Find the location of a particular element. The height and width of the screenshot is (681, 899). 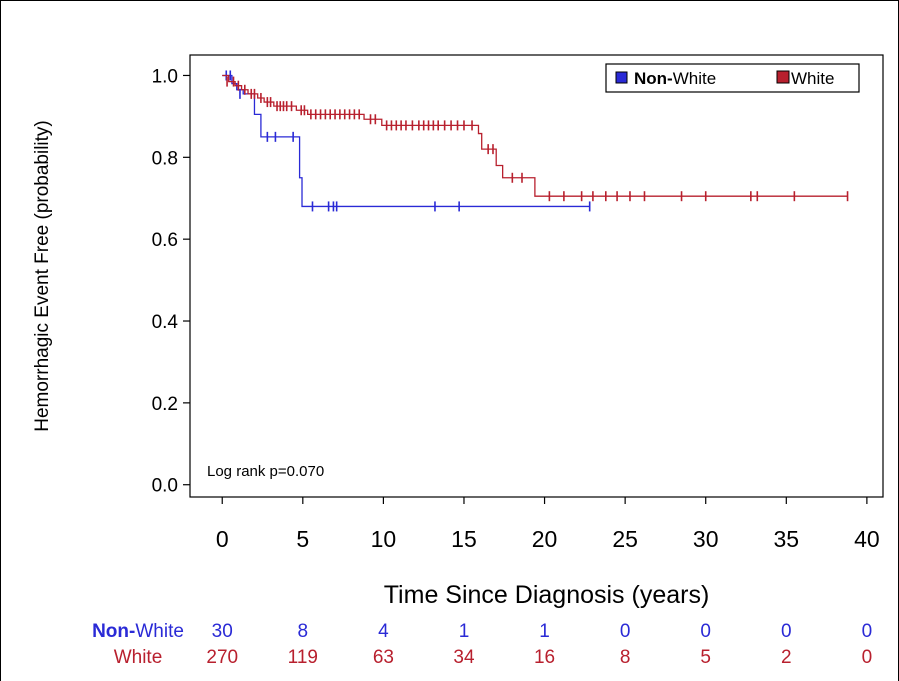

risk-count: 34 is located at coordinates (464, 657).